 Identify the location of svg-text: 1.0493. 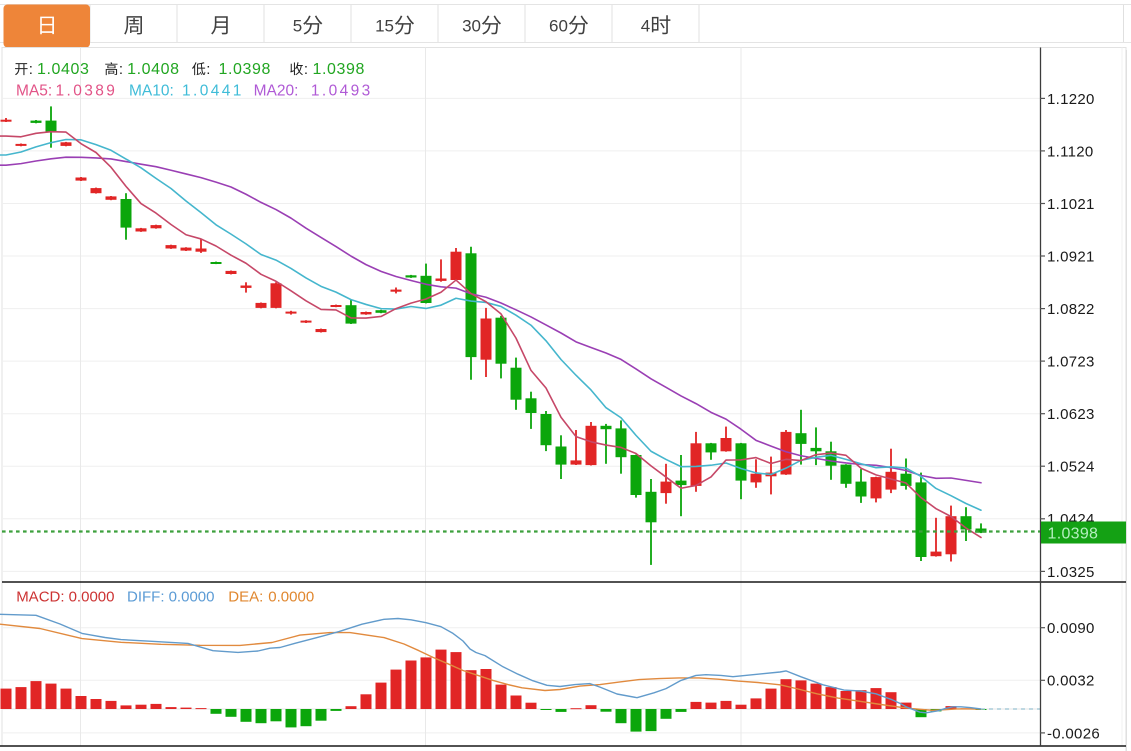
(342, 90).